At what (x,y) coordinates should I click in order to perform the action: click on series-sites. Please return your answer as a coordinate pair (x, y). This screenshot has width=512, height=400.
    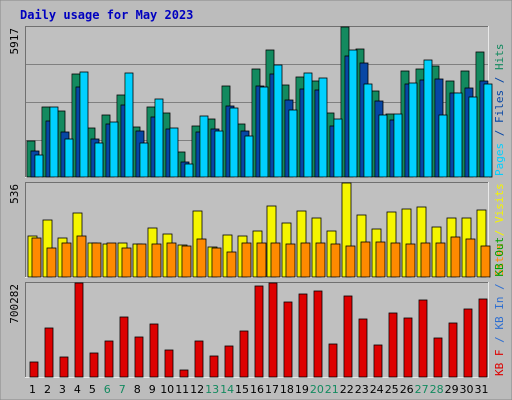
    Looking at the image, I should click on (261, 256).